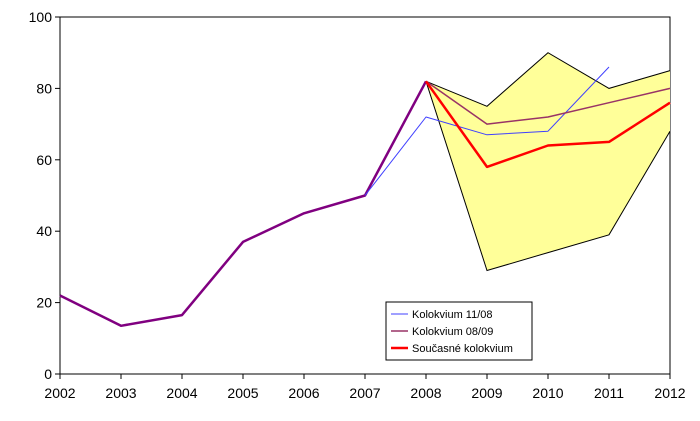 Image resolution: width=700 pixels, height=421 pixels. What do you see at coordinates (120, 393) in the screenshot?
I see `x-tick-label-1: 2003` at bounding box center [120, 393].